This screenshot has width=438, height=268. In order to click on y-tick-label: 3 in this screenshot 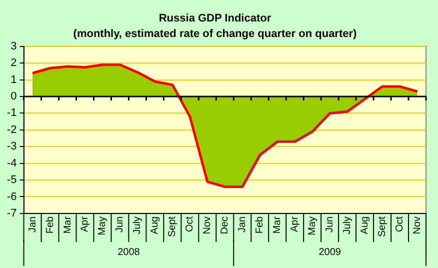, I will do `click(13, 46)`.